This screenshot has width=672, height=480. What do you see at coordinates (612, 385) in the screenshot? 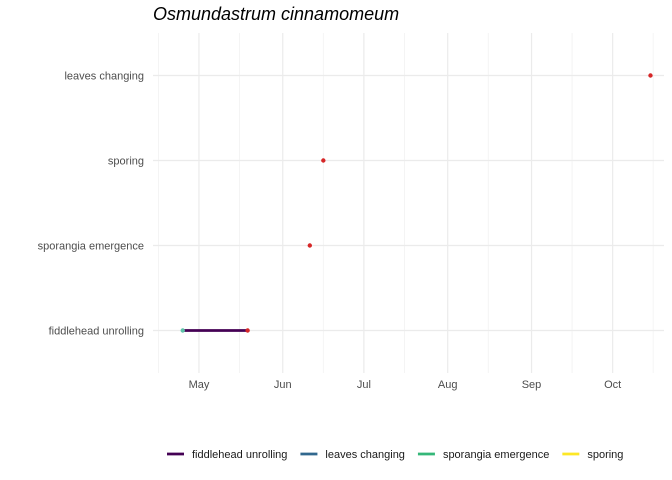
I see `x-tick-label-oct: Oct` at bounding box center [612, 385].